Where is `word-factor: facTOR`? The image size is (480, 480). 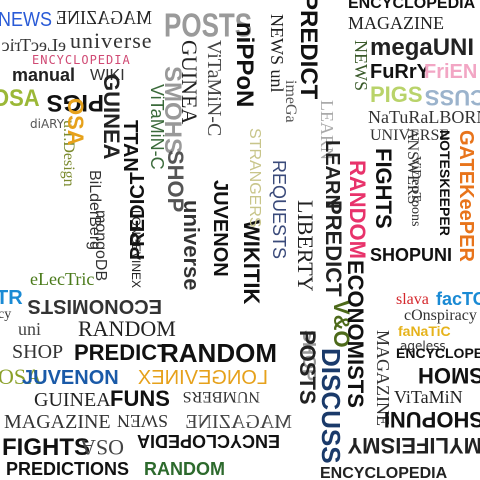
word-factor: facTOR is located at coordinates (458, 299).